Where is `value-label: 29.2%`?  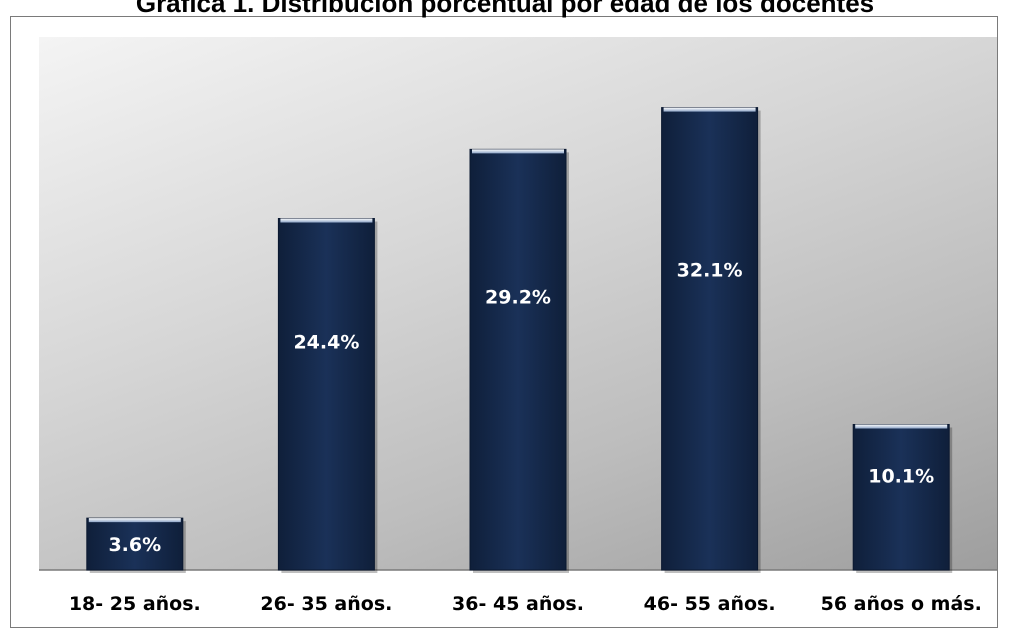 value-label: 29.2% is located at coordinates (518, 298).